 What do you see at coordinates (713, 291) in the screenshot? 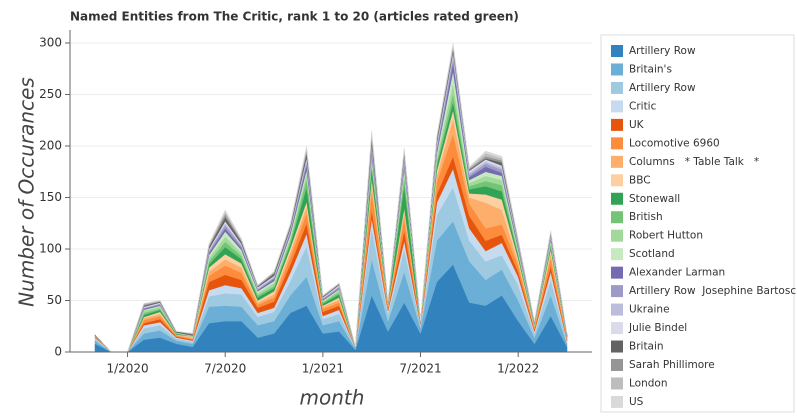
I see `legend-label: Artillery Row Josephine Bartosch` at bounding box center [713, 291].